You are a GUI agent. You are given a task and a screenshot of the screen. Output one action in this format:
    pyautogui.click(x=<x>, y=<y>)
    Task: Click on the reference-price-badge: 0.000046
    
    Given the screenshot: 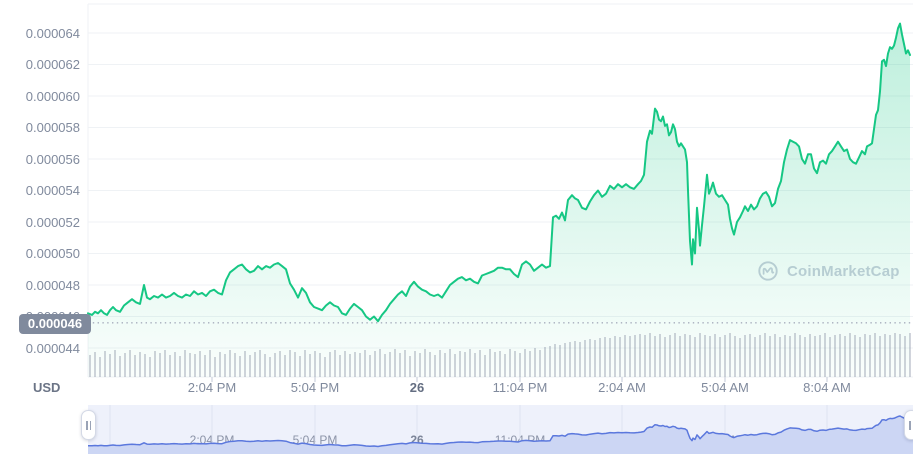 What is the action you would take?
    pyautogui.click(x=55, y=324)
    